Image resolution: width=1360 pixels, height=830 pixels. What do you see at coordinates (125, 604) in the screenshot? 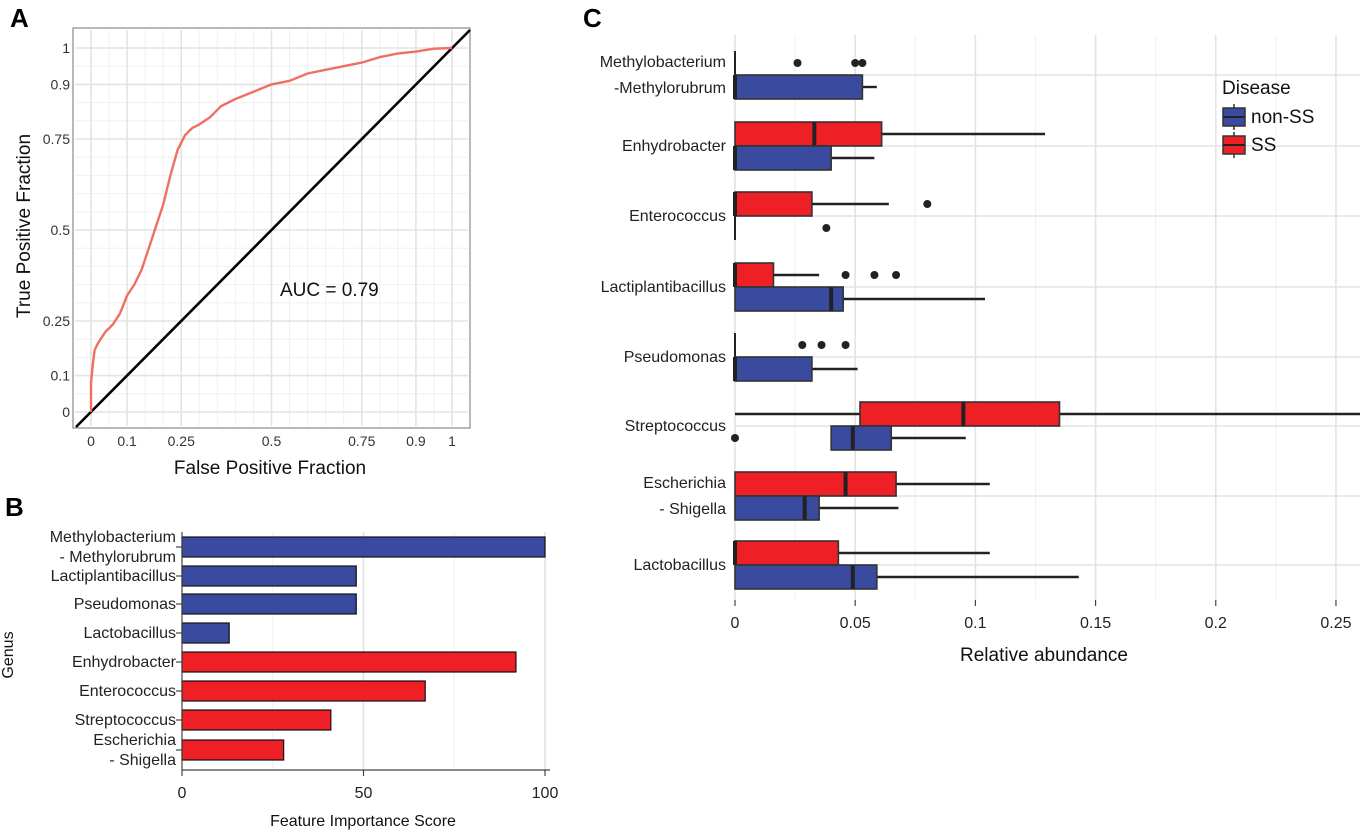
I see `importance-genus-label: Pseudomonas` at bounding box center [125, 604].